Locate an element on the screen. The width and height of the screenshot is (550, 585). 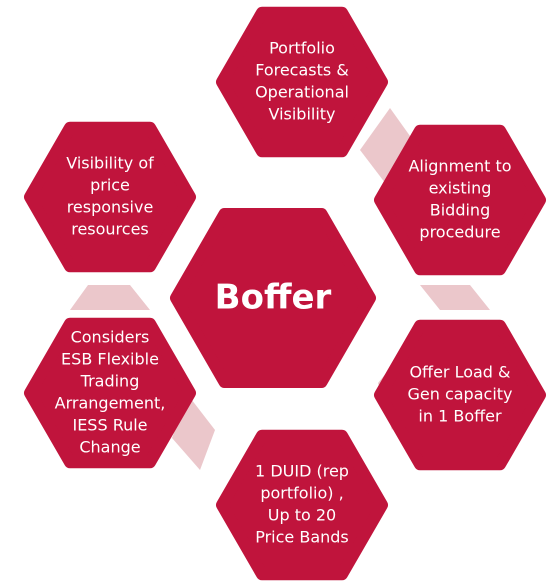
node-label: Visibility is located at coordinates (301, 114).